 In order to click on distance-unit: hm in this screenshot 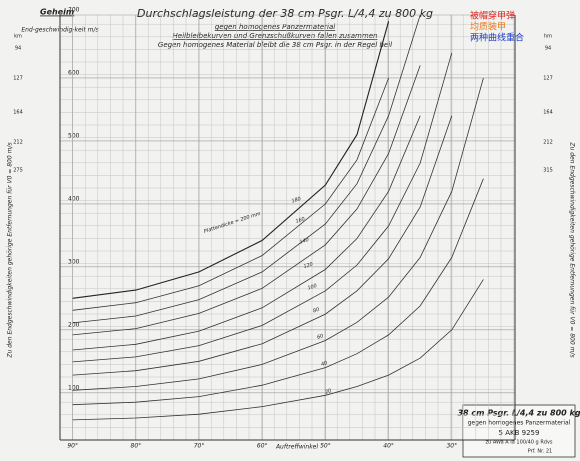, I will do `click(548, 37)`.